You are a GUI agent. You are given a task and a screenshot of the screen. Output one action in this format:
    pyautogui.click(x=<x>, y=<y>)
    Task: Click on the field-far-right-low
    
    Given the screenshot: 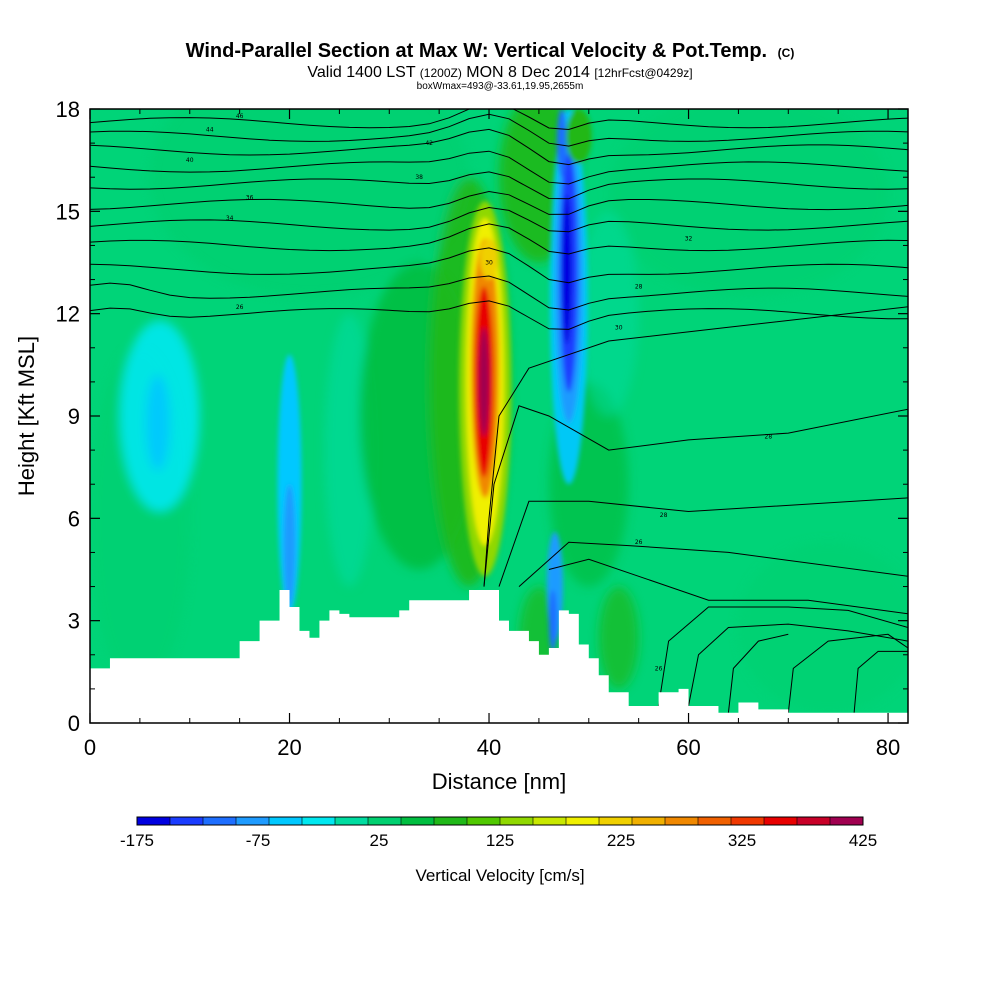 What is the action you would take?
    pyautogui.click(x=823, y=627)
    